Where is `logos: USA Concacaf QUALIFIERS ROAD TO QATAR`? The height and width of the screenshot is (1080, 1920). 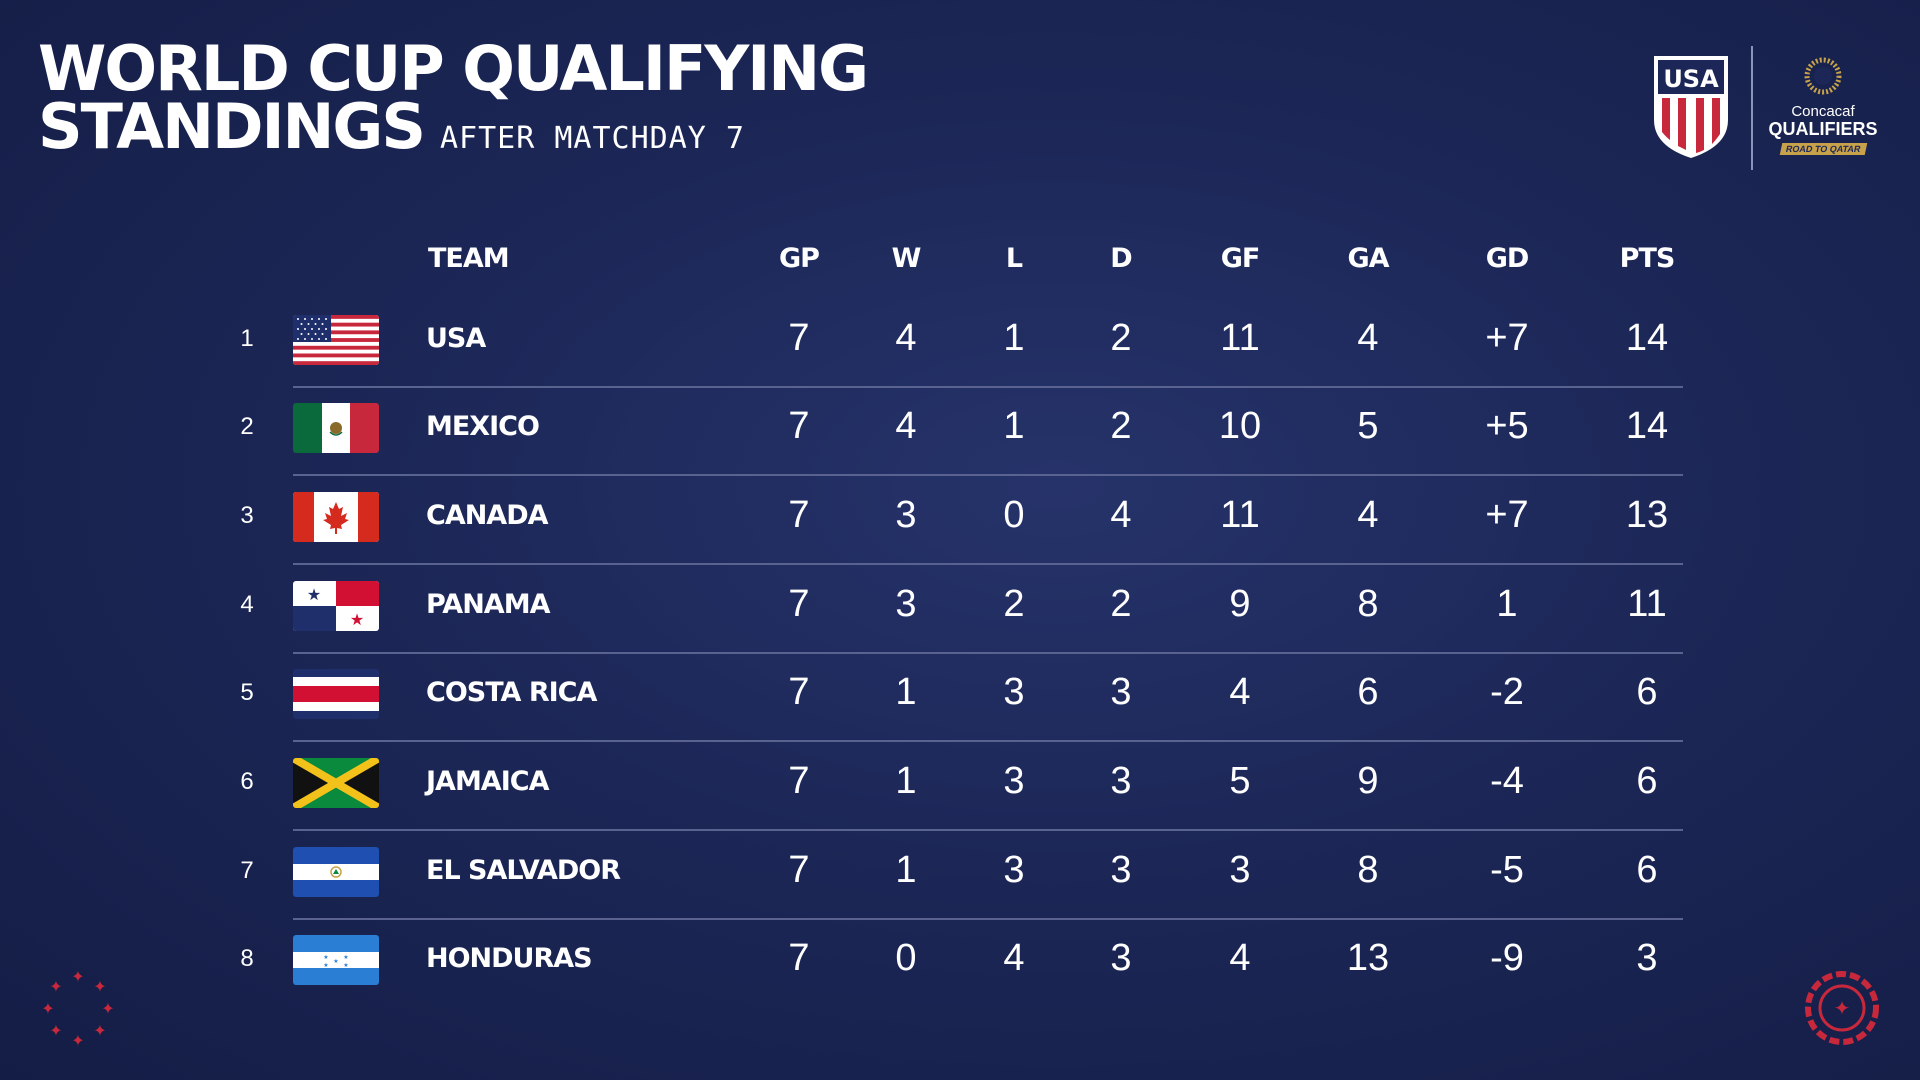 logos: USA Concacaf QUALIFIERS ROAD TO QATAR is located at coordinates (1767, 109).